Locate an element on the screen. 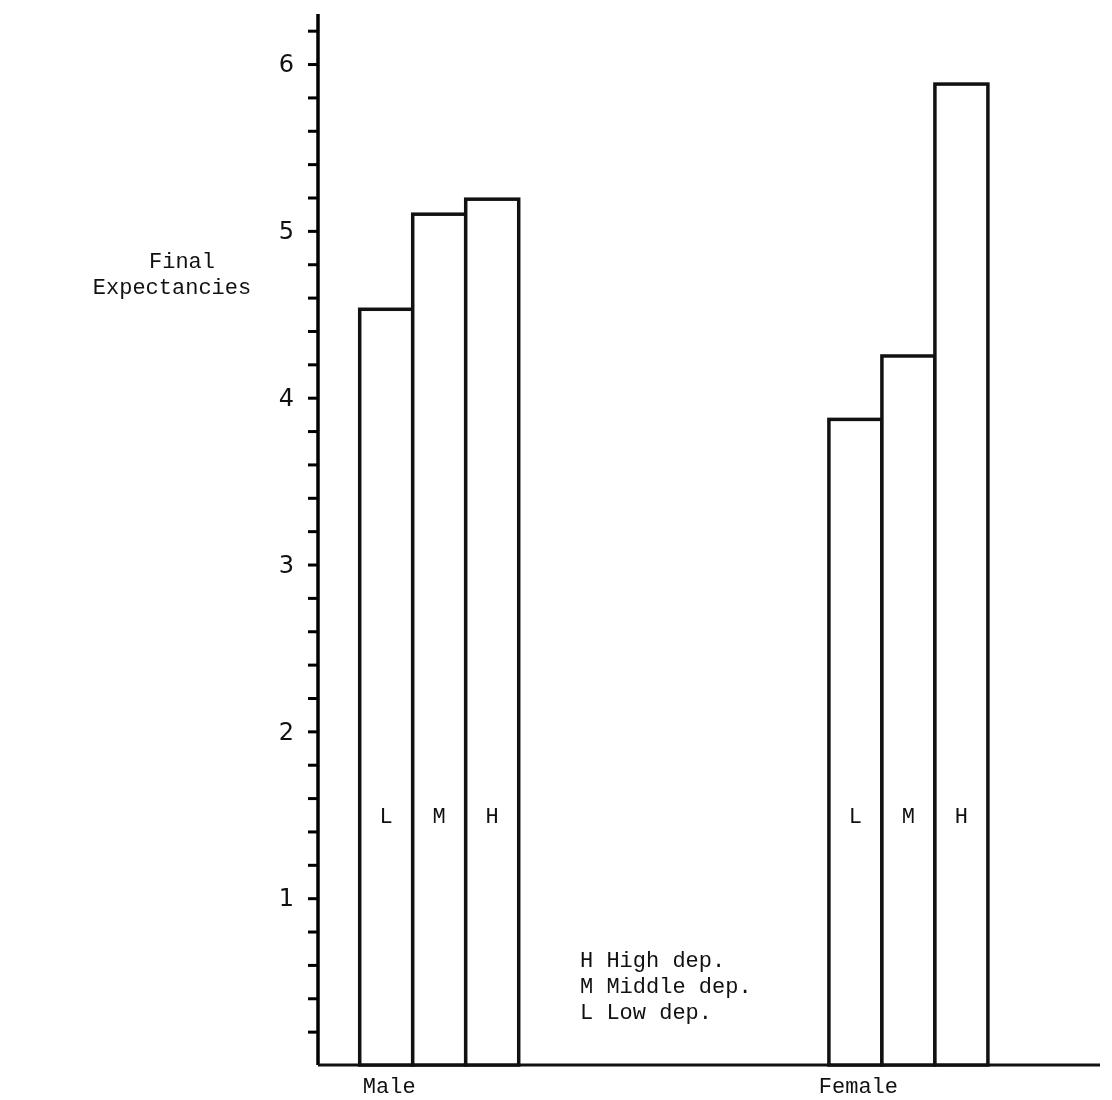 The width and height of the screenshot is (1112, 1100). y-tick-label: 2 is located at coordinates (286, 731).